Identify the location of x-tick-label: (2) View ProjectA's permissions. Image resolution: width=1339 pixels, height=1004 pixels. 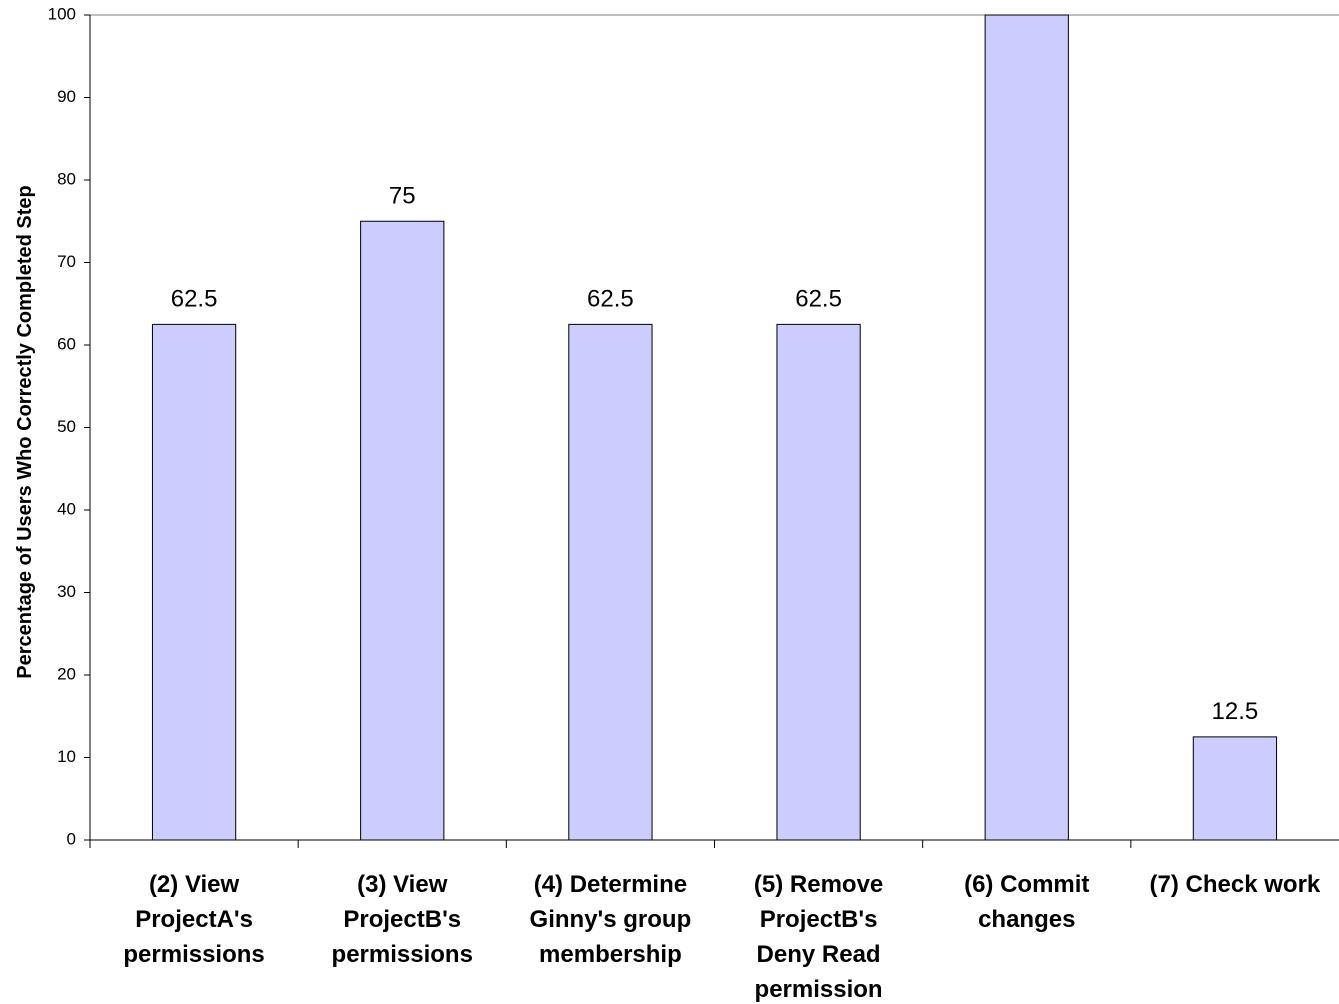
(193, 919).